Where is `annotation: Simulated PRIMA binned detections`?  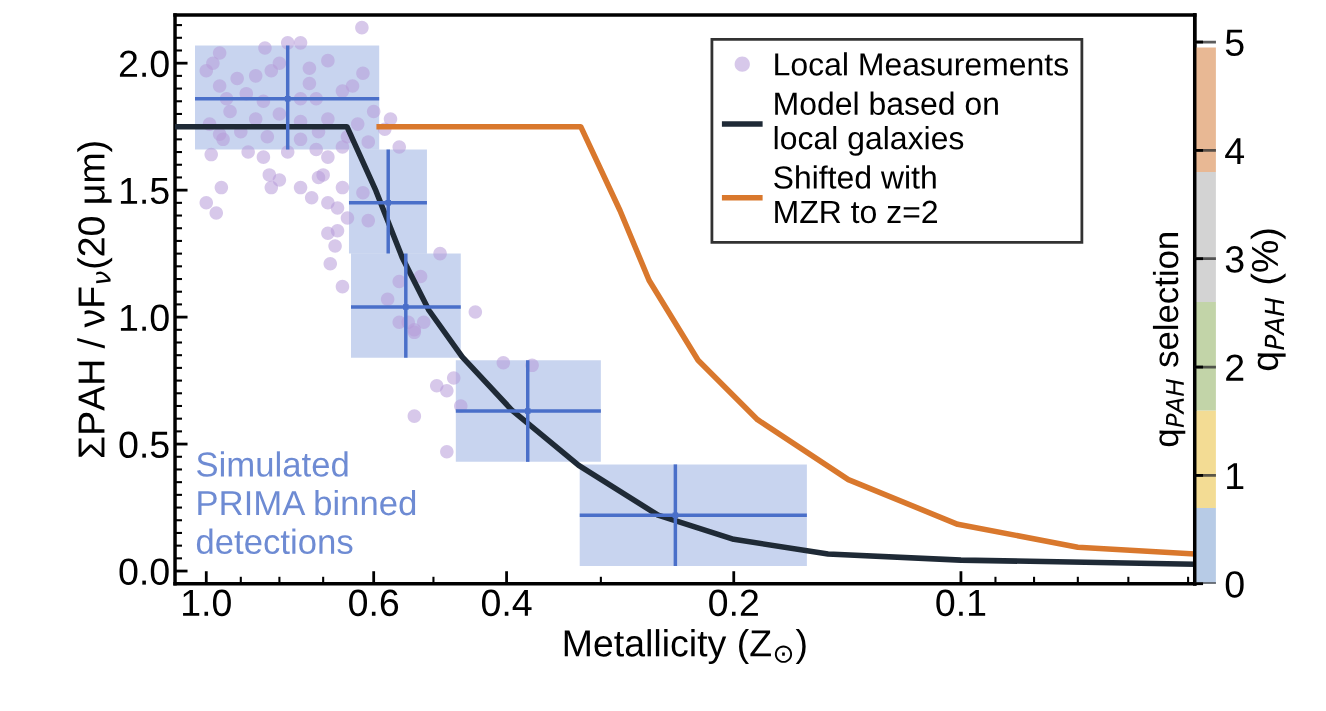
annotation: Simulated PRIMA binned detections is located at coordinates (306, 503).